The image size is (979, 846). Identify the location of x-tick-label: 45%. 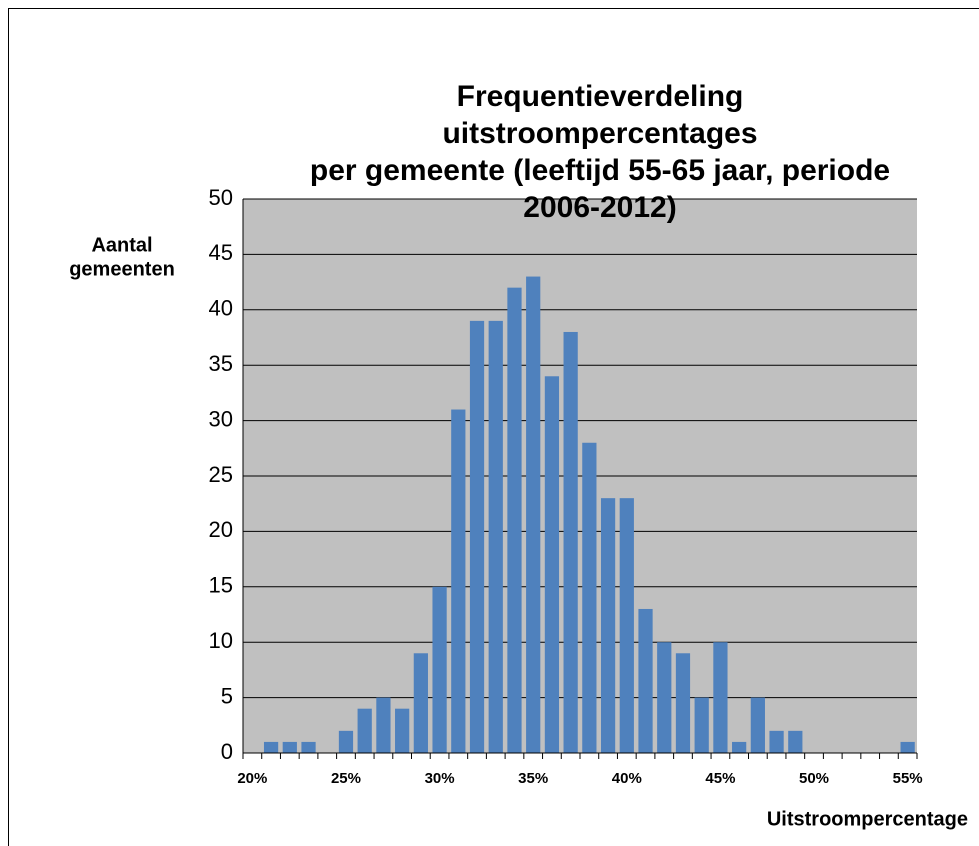
(720, 778).